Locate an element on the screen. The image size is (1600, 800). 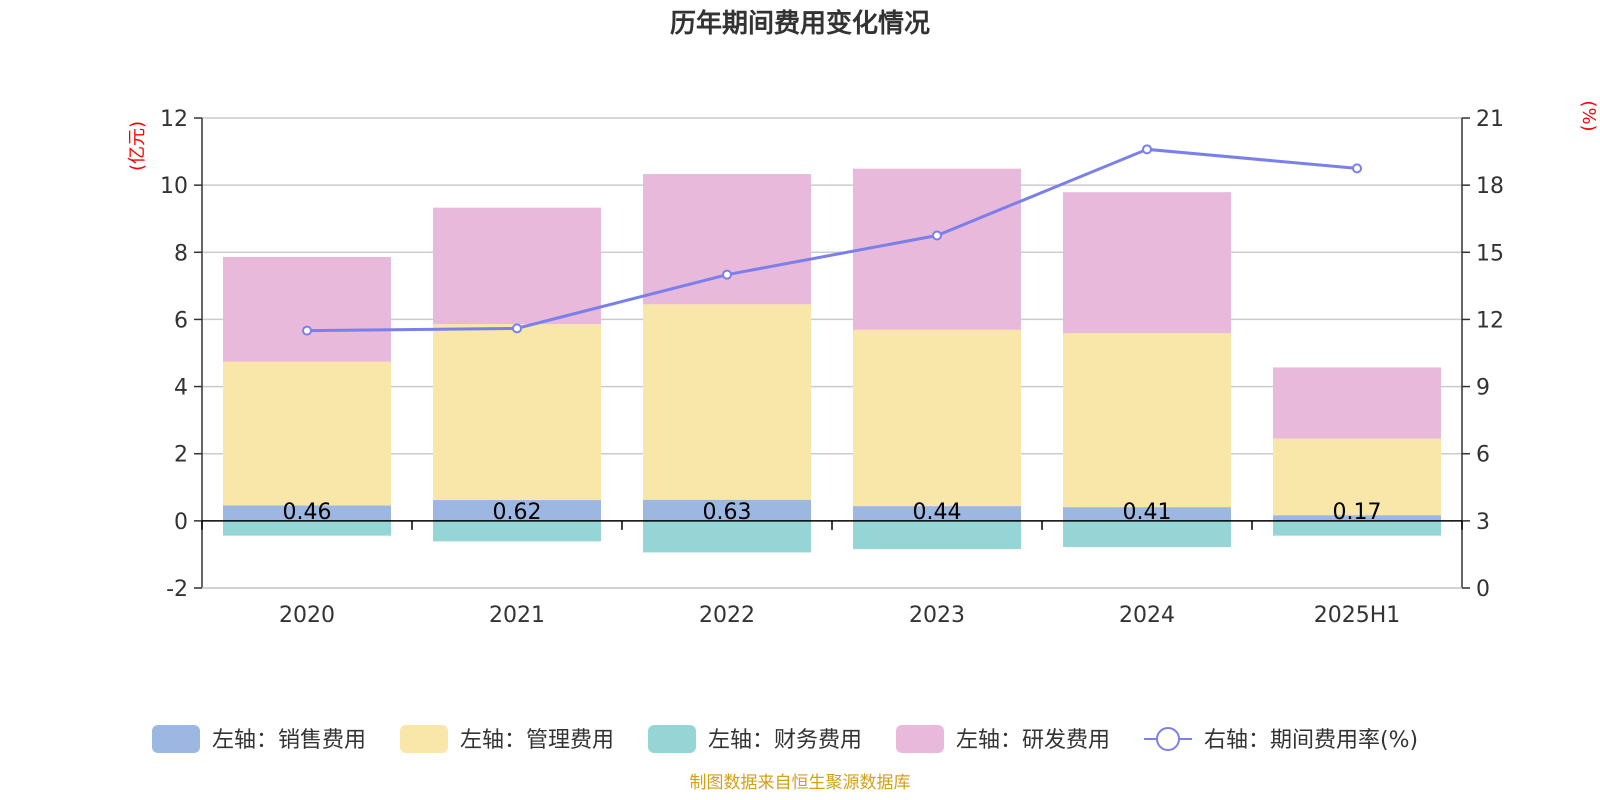
right-tick-label: 3 is located at coordinates (1483, 522).